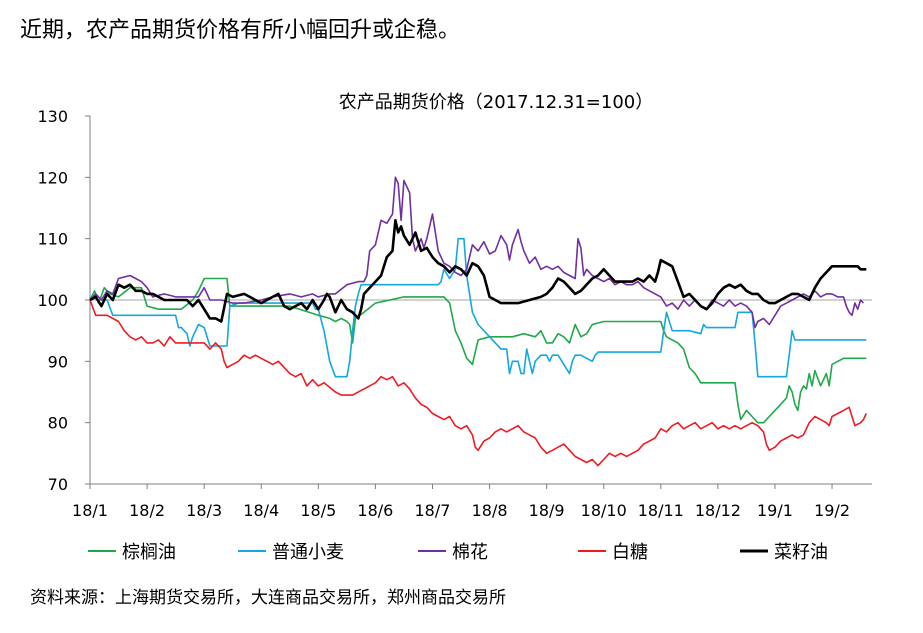 The image size is (923, 633). What do you see at coordinates (308, 552) in the screenshot?
I see `legend-label: 普通小麦` at bounding box center [308, 552].